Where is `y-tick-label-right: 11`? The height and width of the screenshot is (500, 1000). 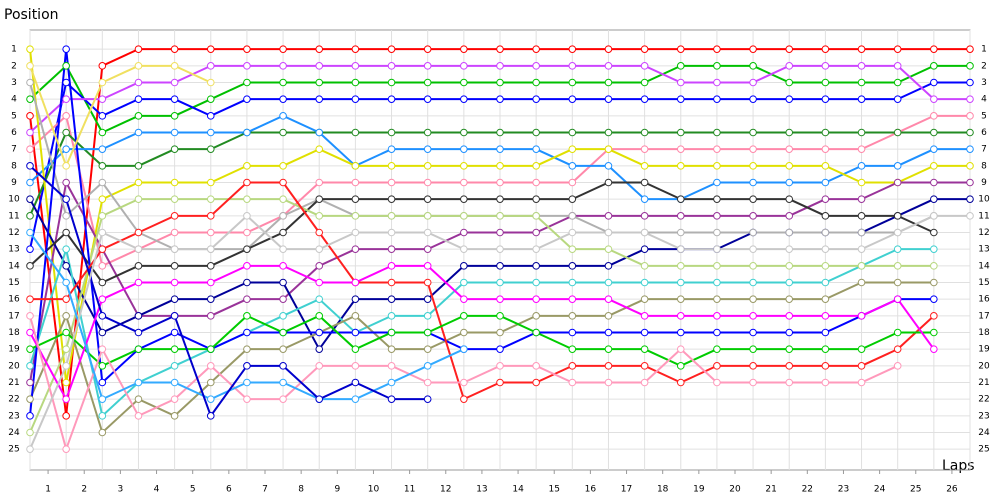
y-tick-label-right: 11 is located at coordinates (983, 216).